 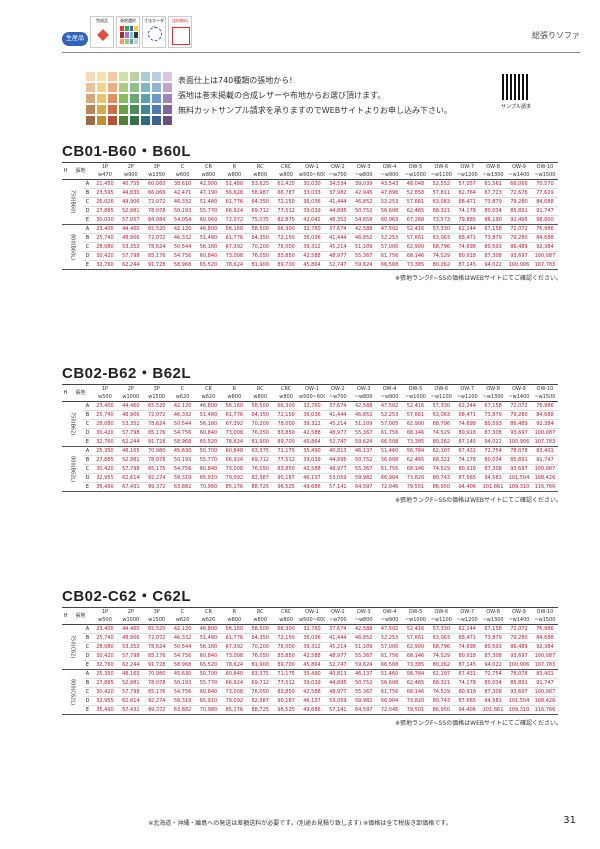 What do you see at coordinates (234, 460) in the screenshot?
I see `price-cell: 66,924` at bounding box center [234, 460].